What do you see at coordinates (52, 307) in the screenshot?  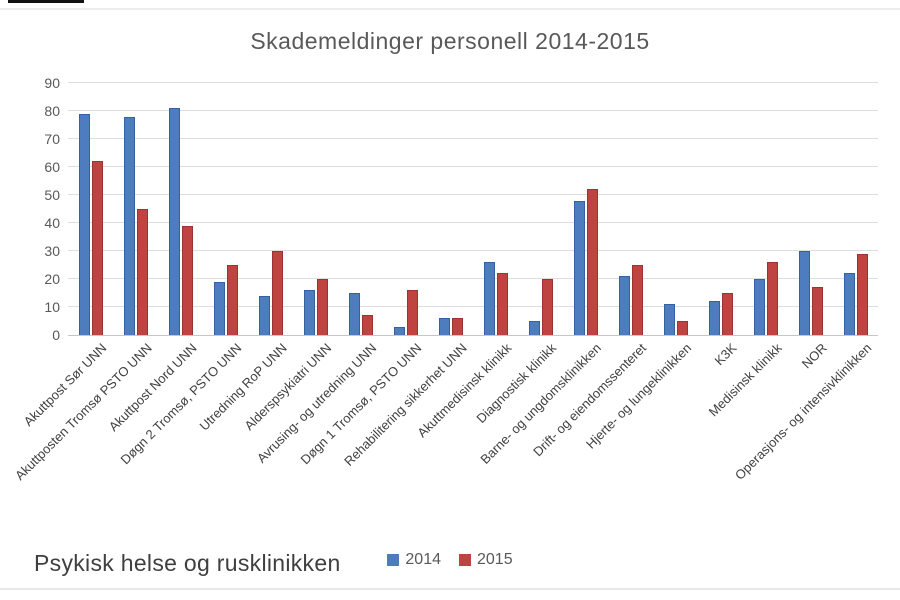 I see `y-tick-label: 10` at bounding box center [52, 307].